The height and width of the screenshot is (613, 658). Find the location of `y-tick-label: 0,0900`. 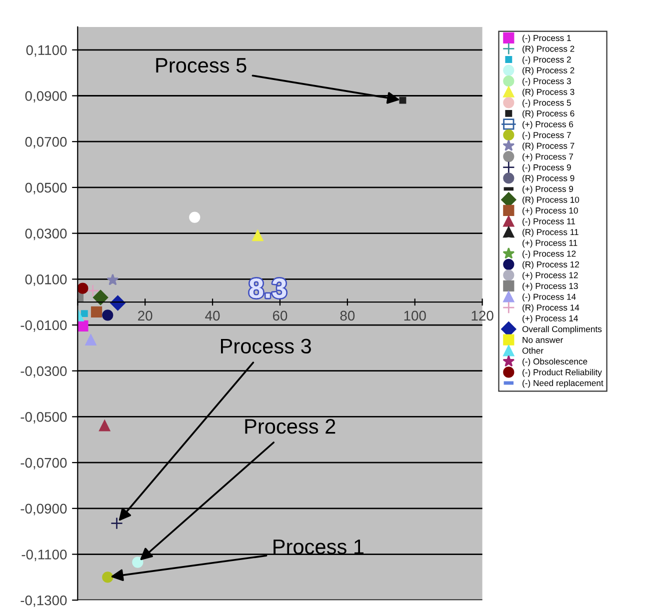

y-tick-label: 0,0900 is located at coordinates (46, 97).